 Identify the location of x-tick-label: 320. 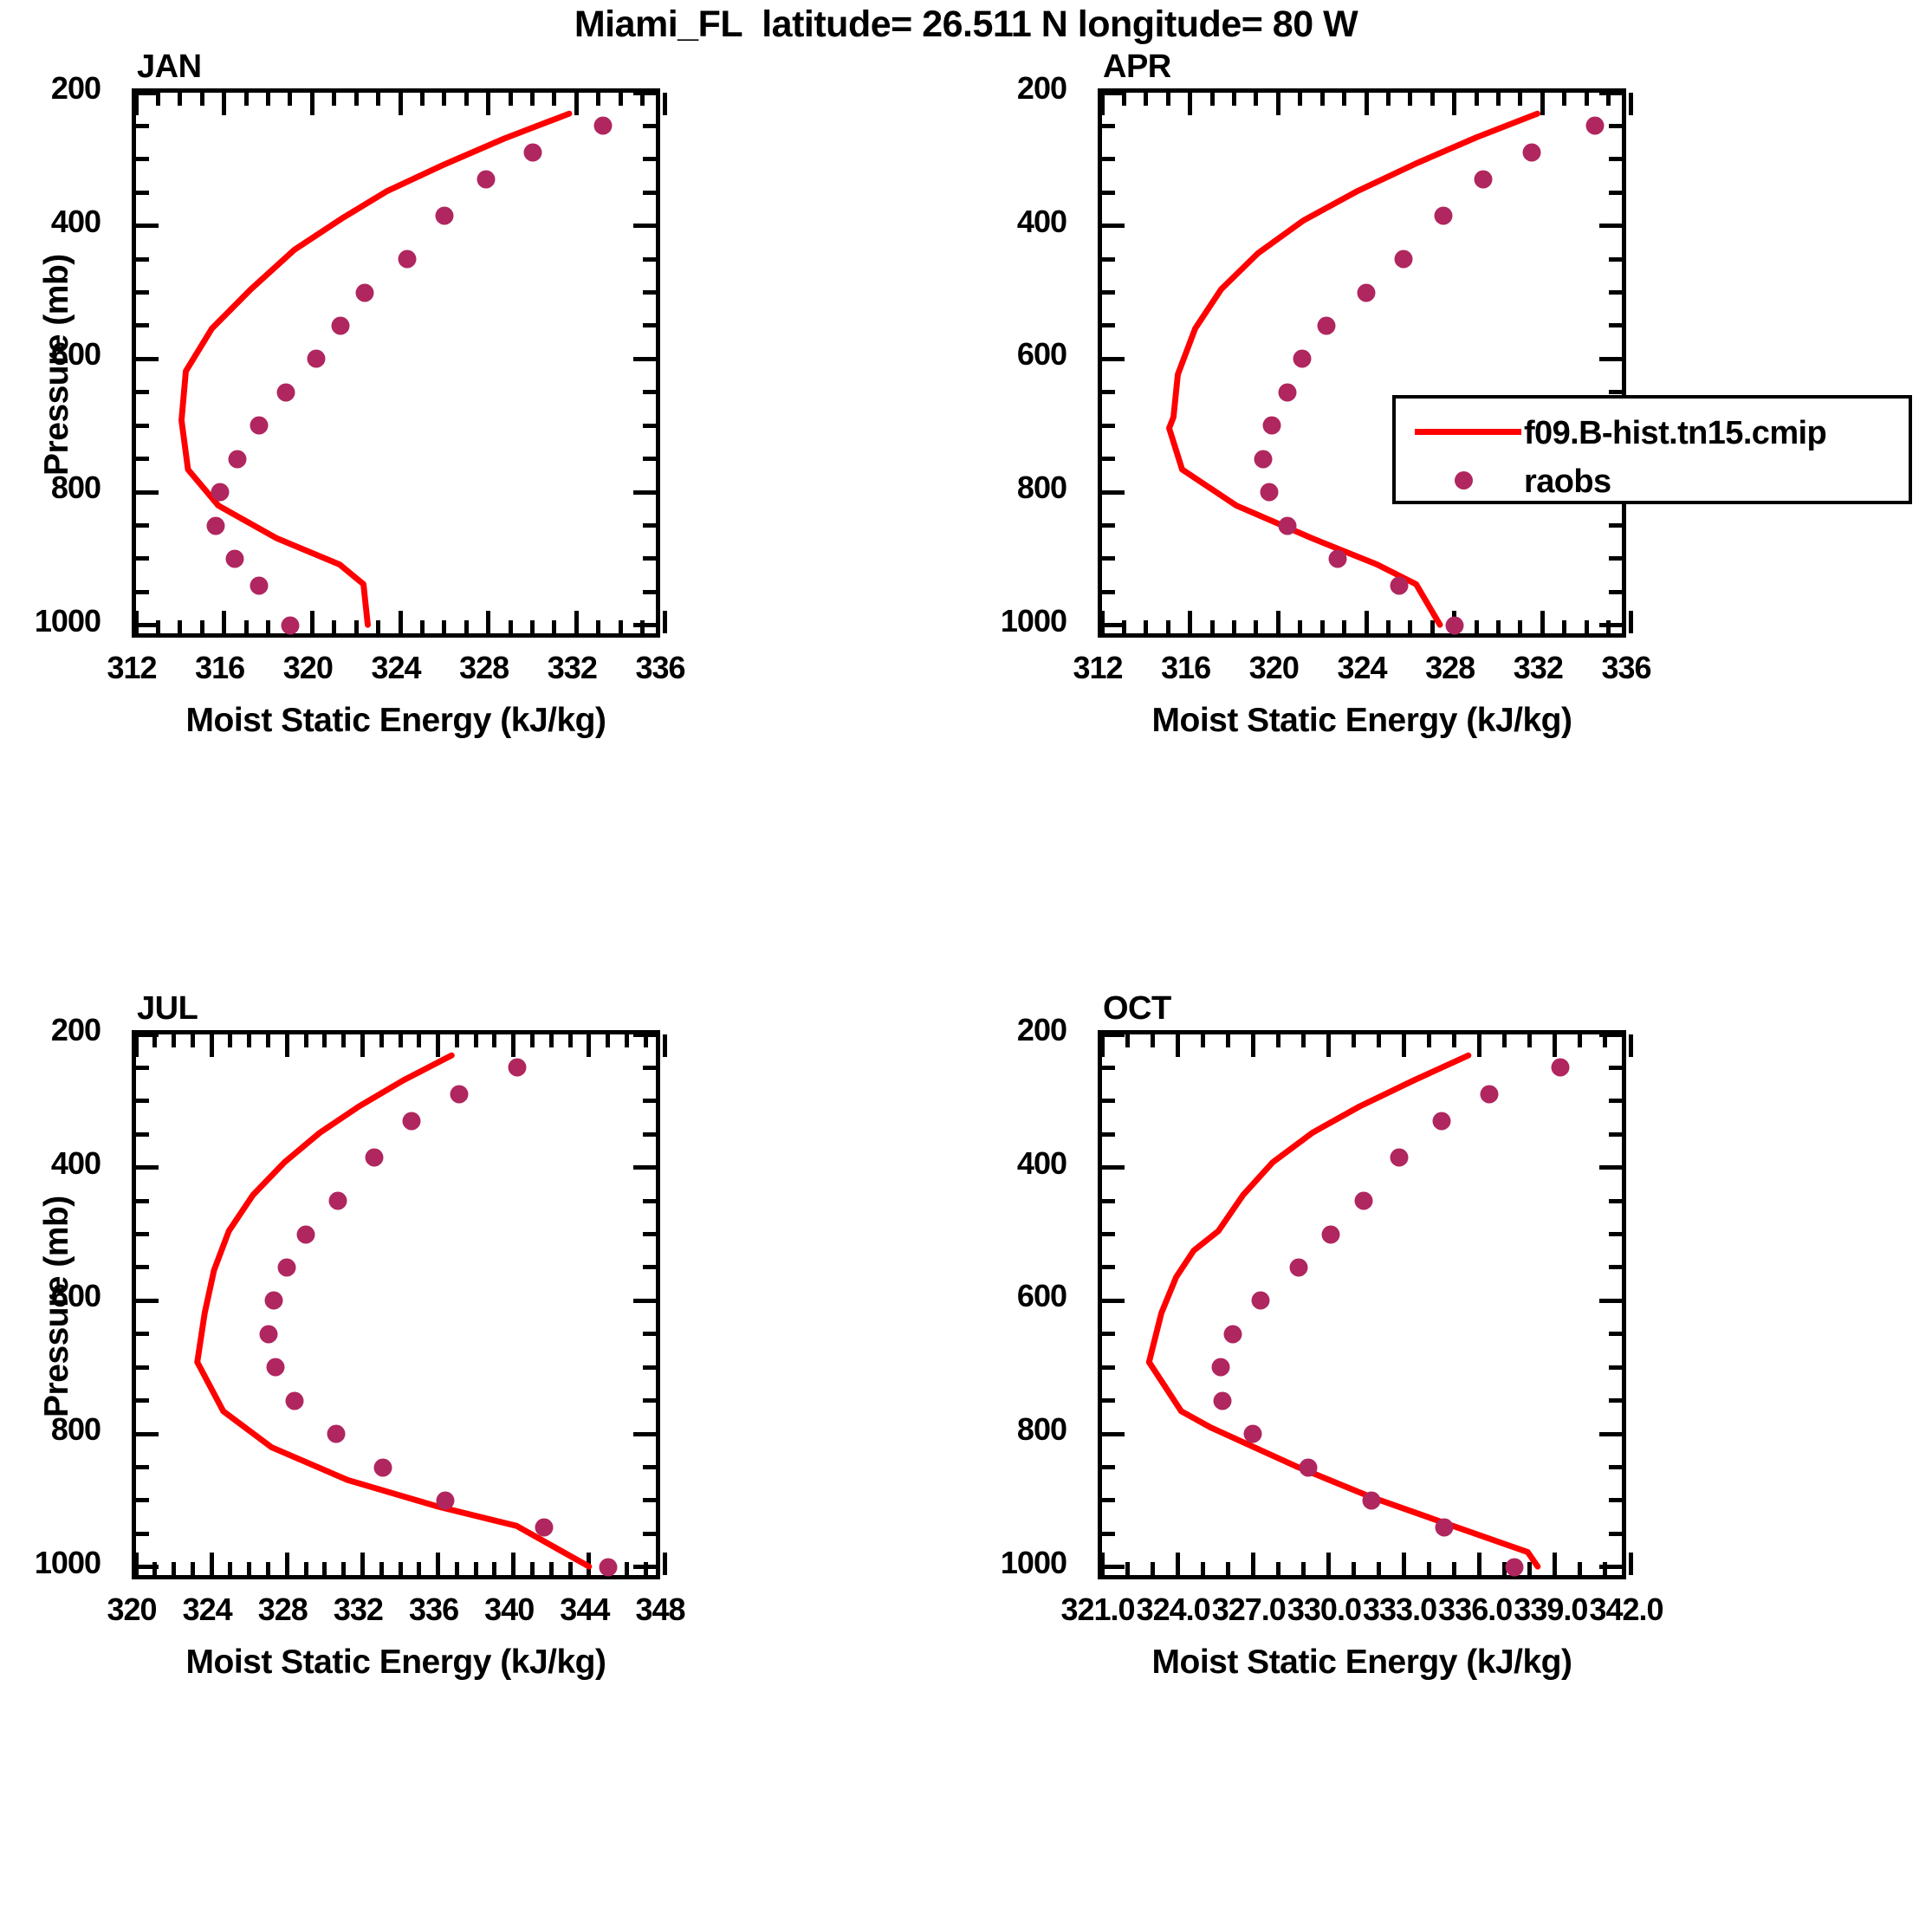
(308, 667).